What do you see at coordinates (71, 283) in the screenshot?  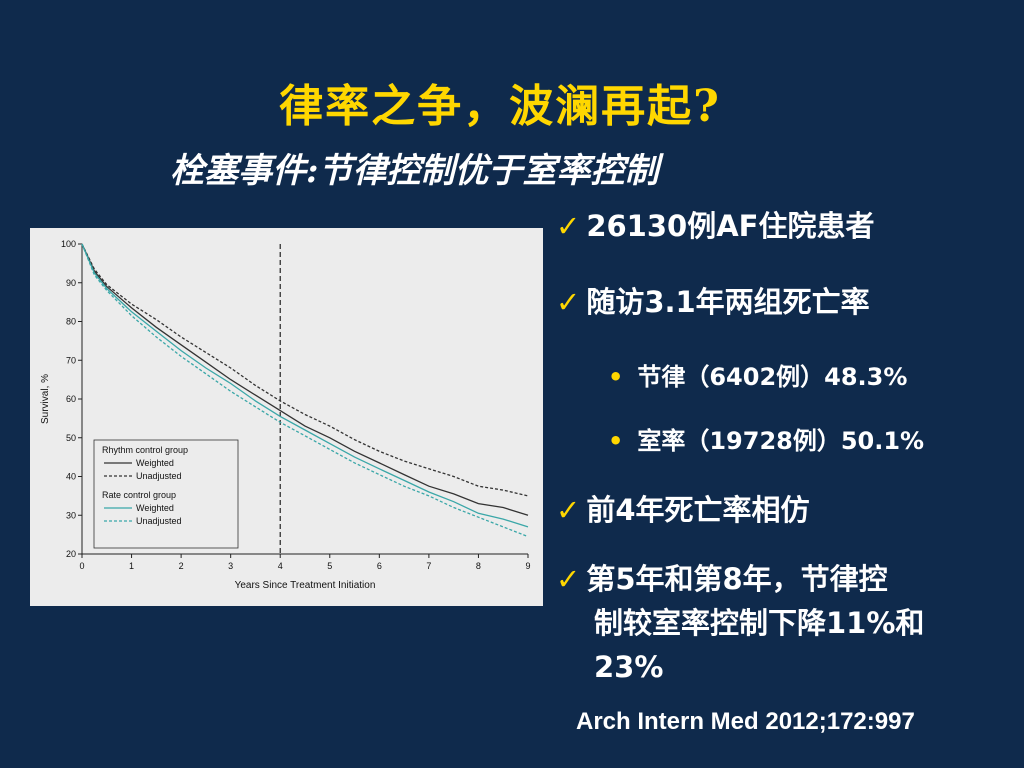 I see `y-tick-label: 90` at bounding box center [71, 283].